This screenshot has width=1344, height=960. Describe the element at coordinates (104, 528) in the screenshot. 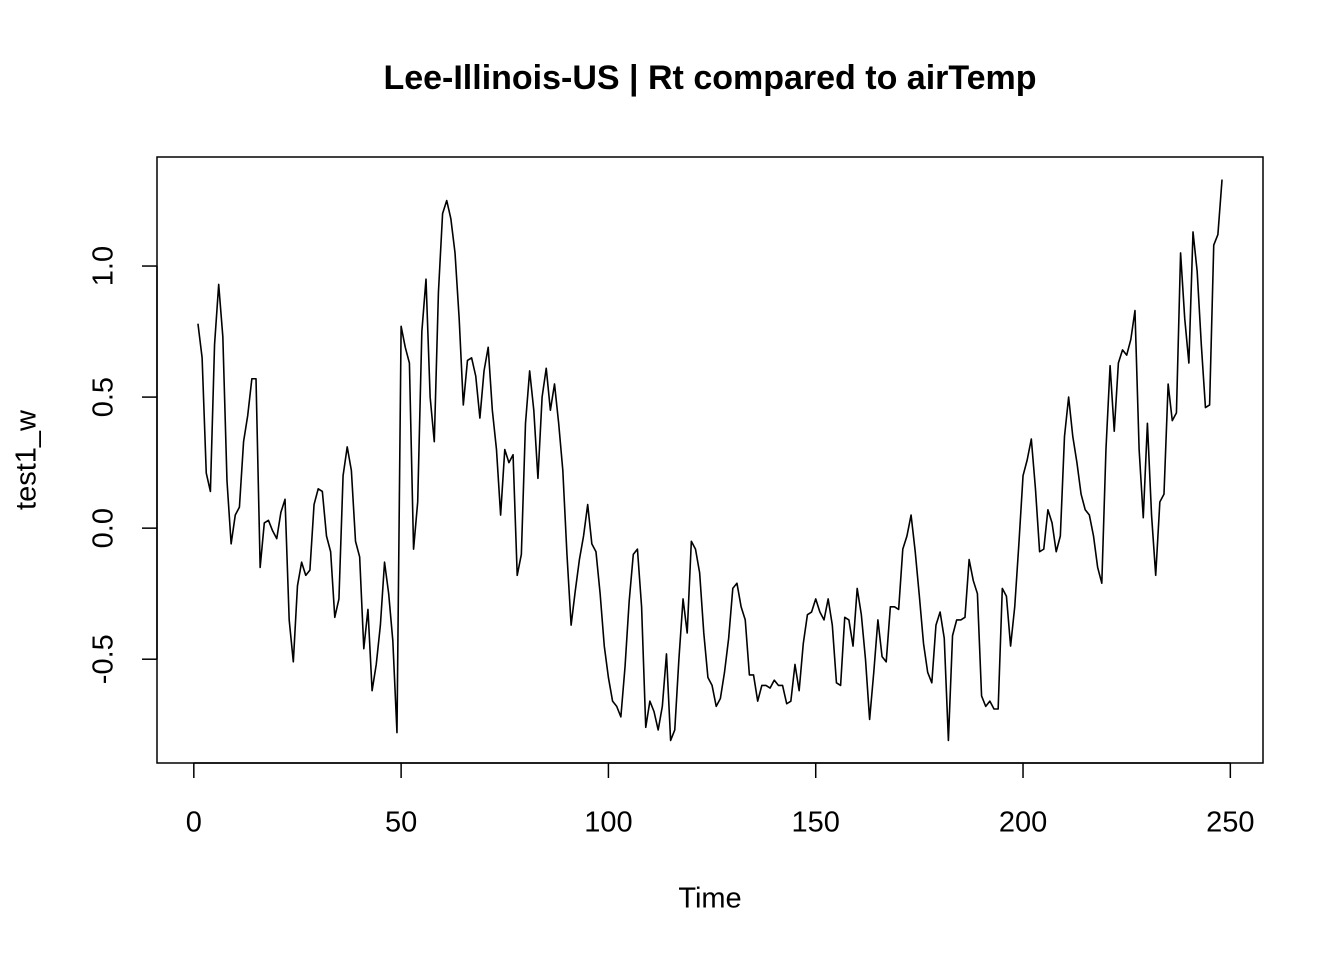

I see `y-tick-label: 0.0` at that location.